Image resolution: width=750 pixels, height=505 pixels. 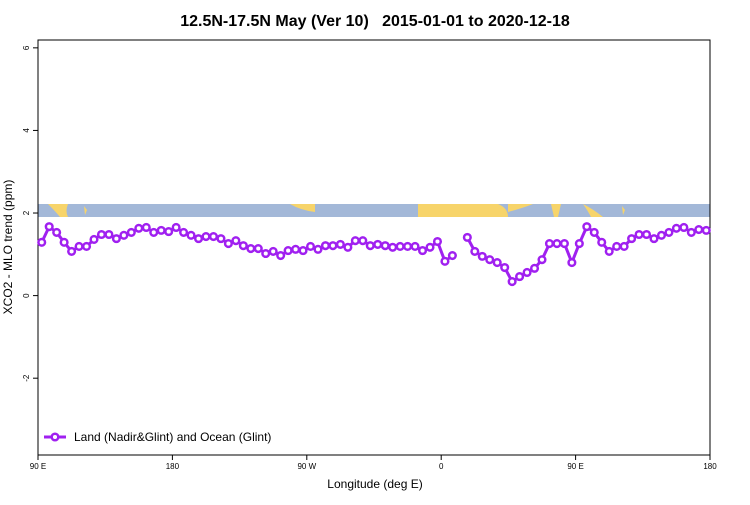 I want to click on y-axis-label: XCO2 - MLO trend (ppm), so click(x=8, y=247).